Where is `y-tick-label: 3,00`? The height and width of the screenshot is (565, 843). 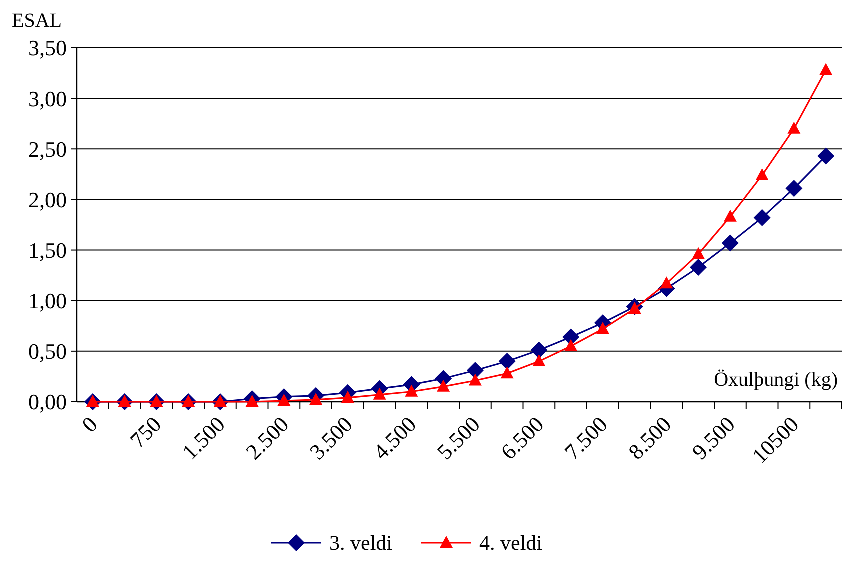
y-tick-label: 3,00 is located at coordinates (47, 99).